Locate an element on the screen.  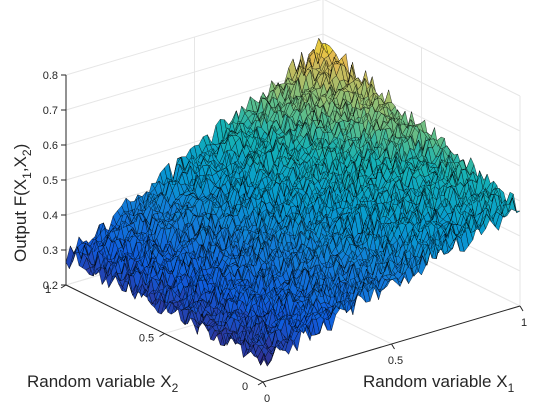
z-tick-label: 0.5 is located at coordinates (50, 181).